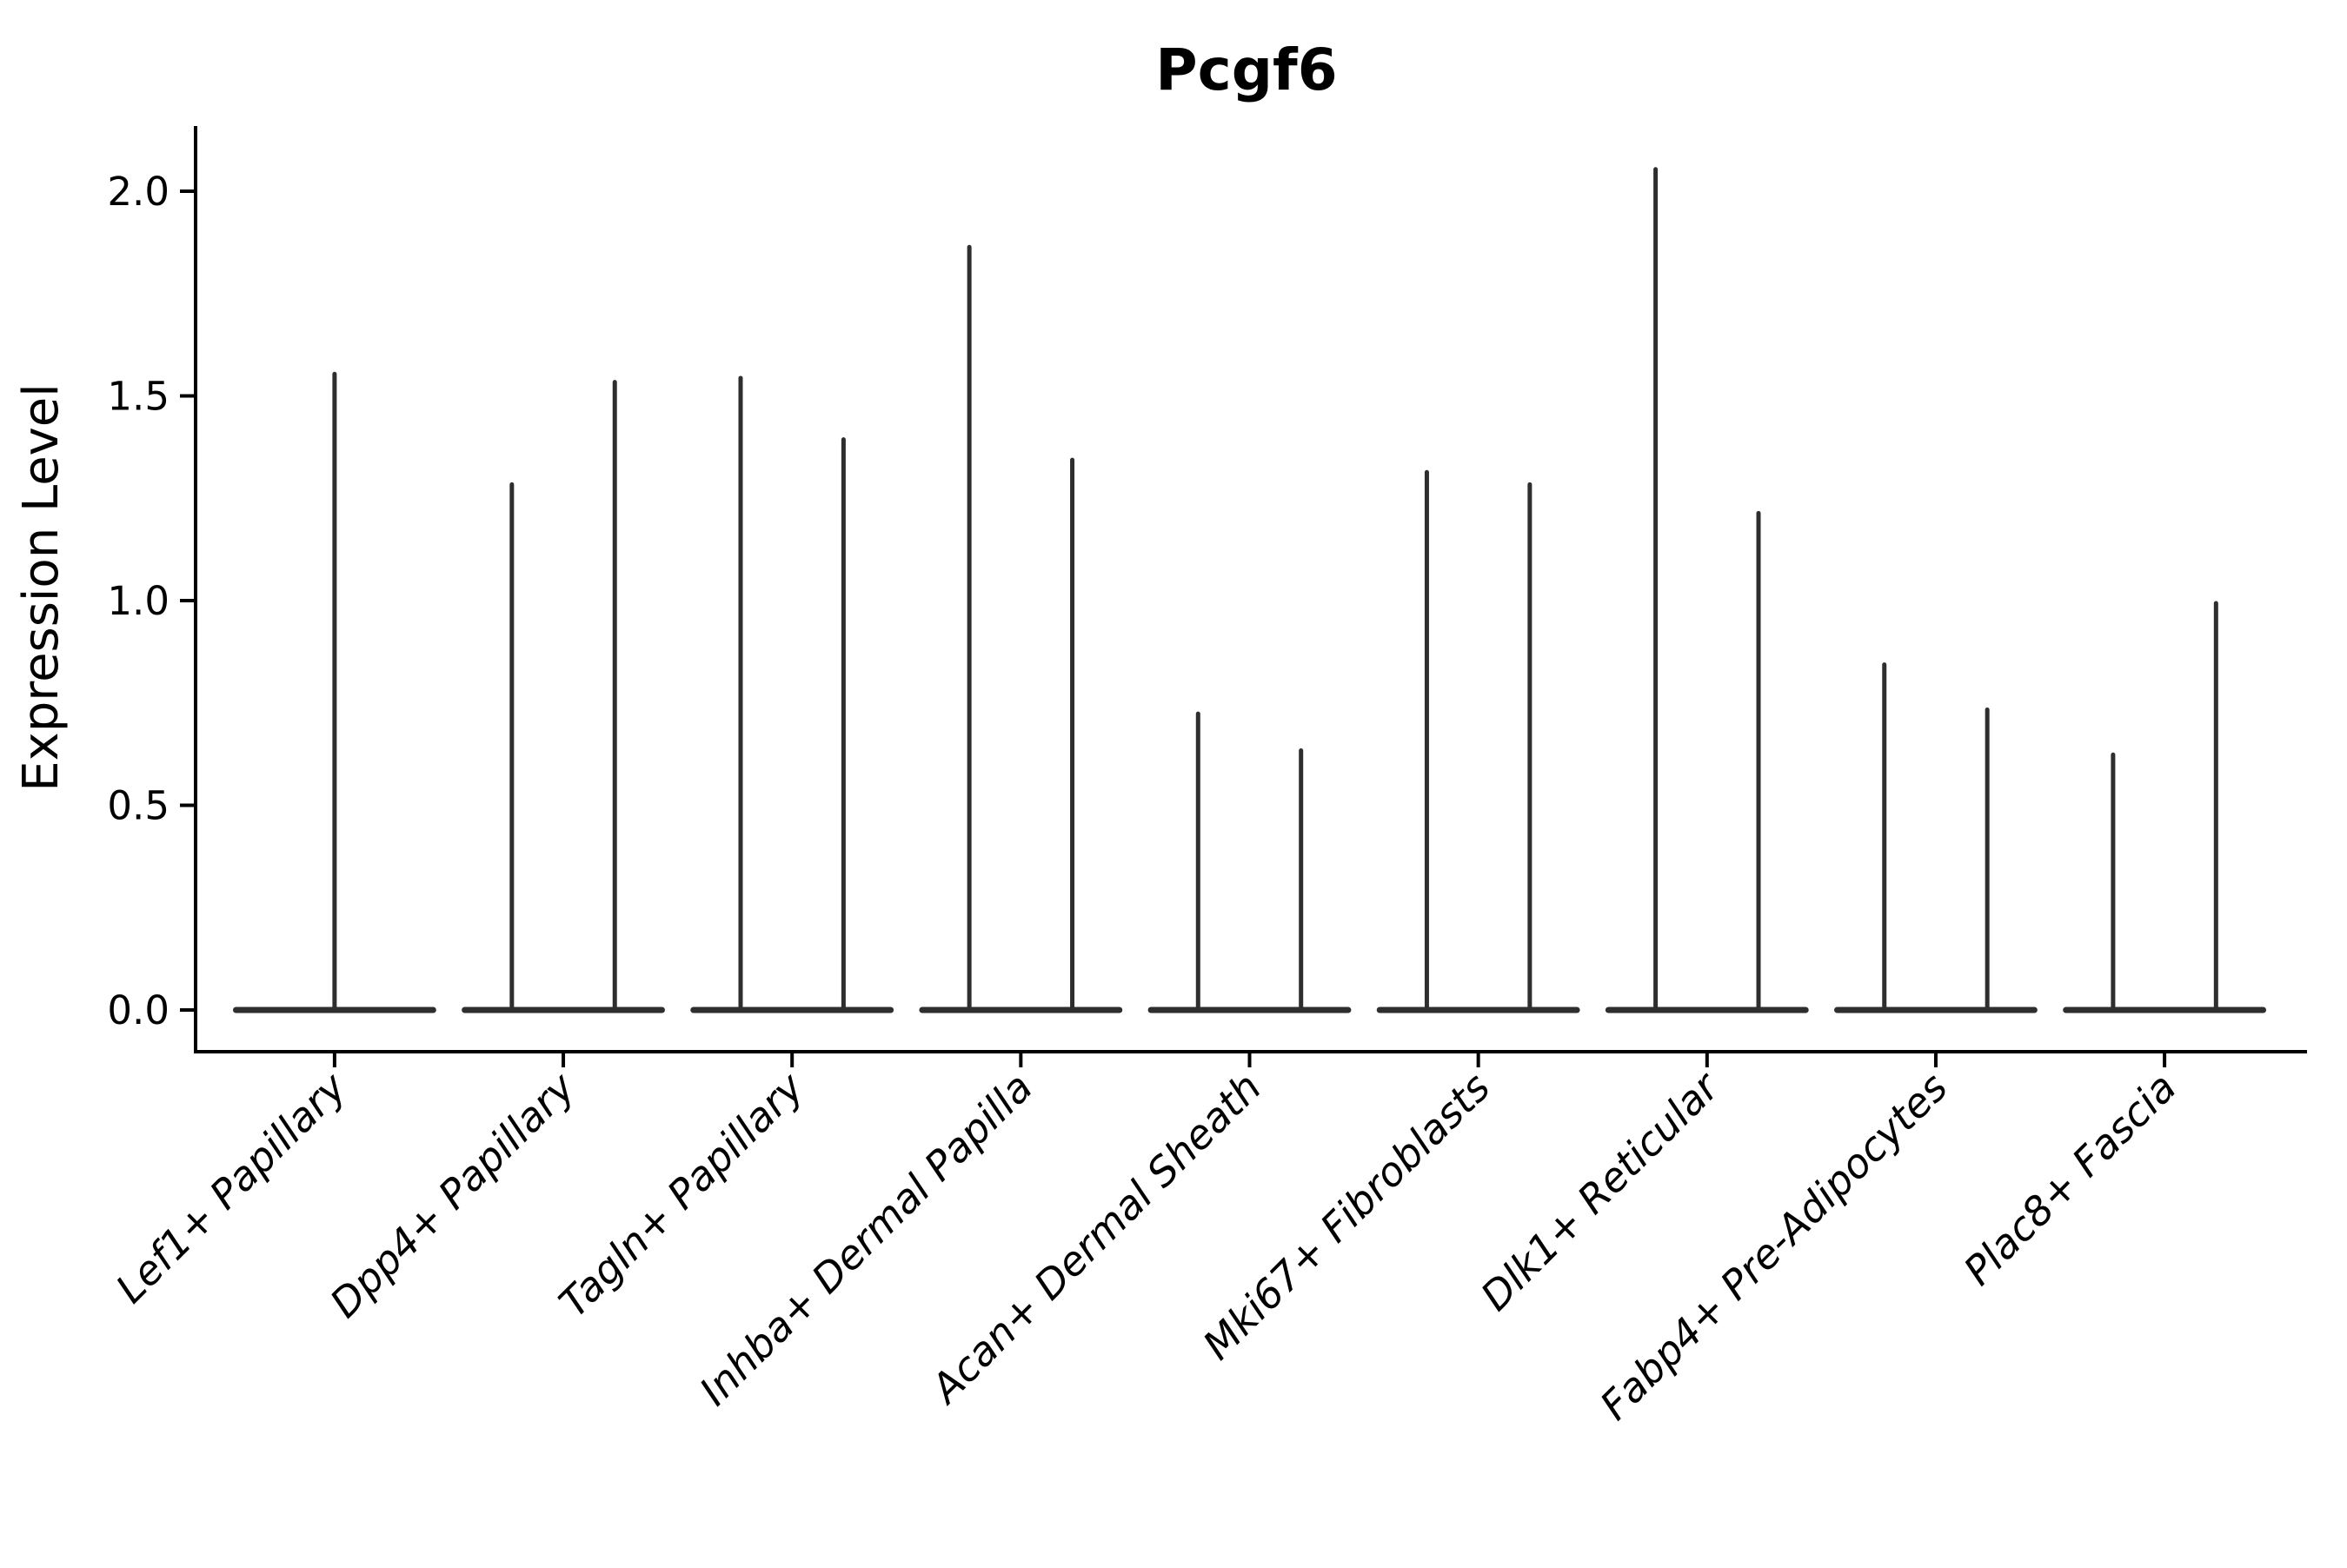 This screenshot has height=1568, width=2347. Describe the element at coordinates (1601, 1190) in the screenshot. I see `x-tick-label-6: Dlk1+ Reticular` at that location.